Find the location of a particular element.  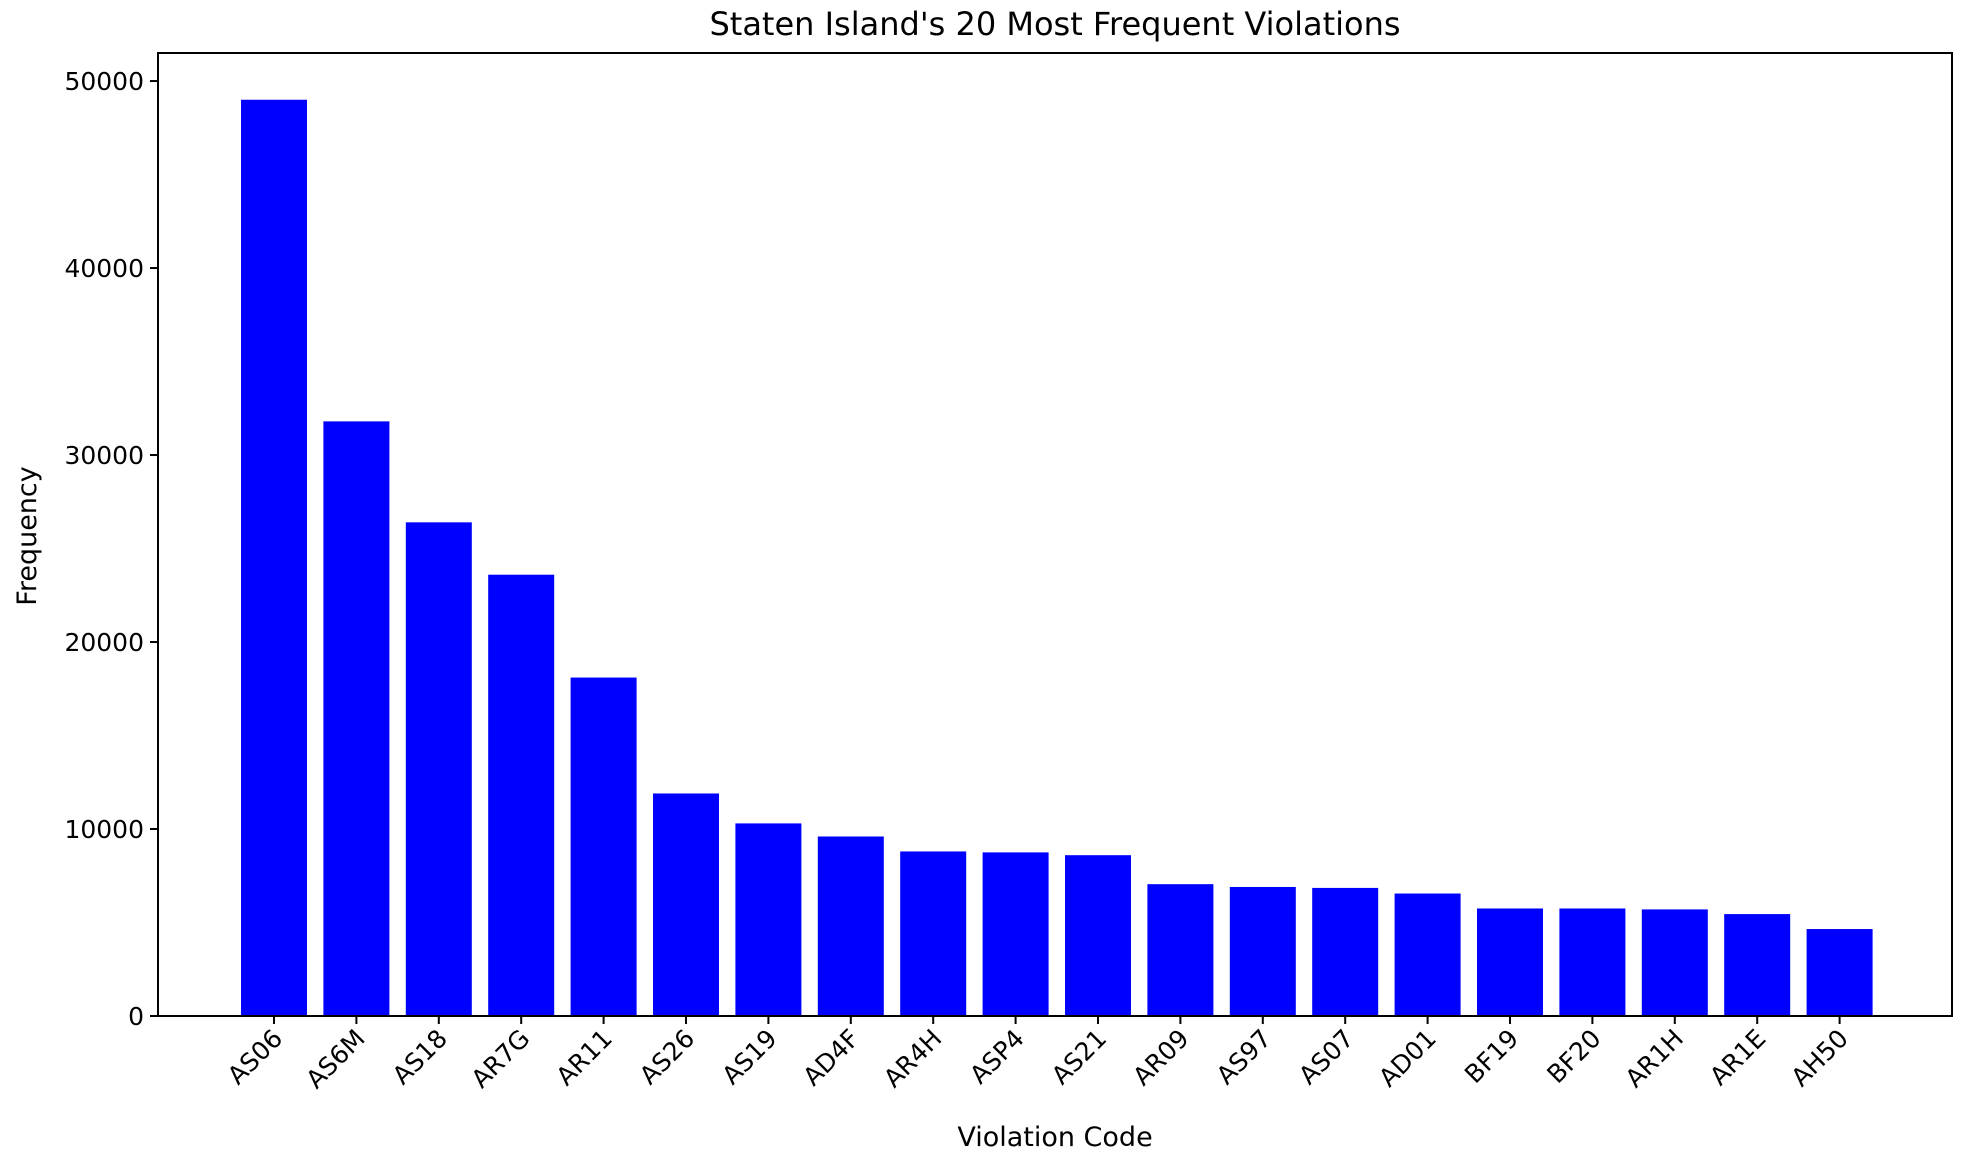

x-tick-label: AS07 is located at coordinates (1326, 1057).